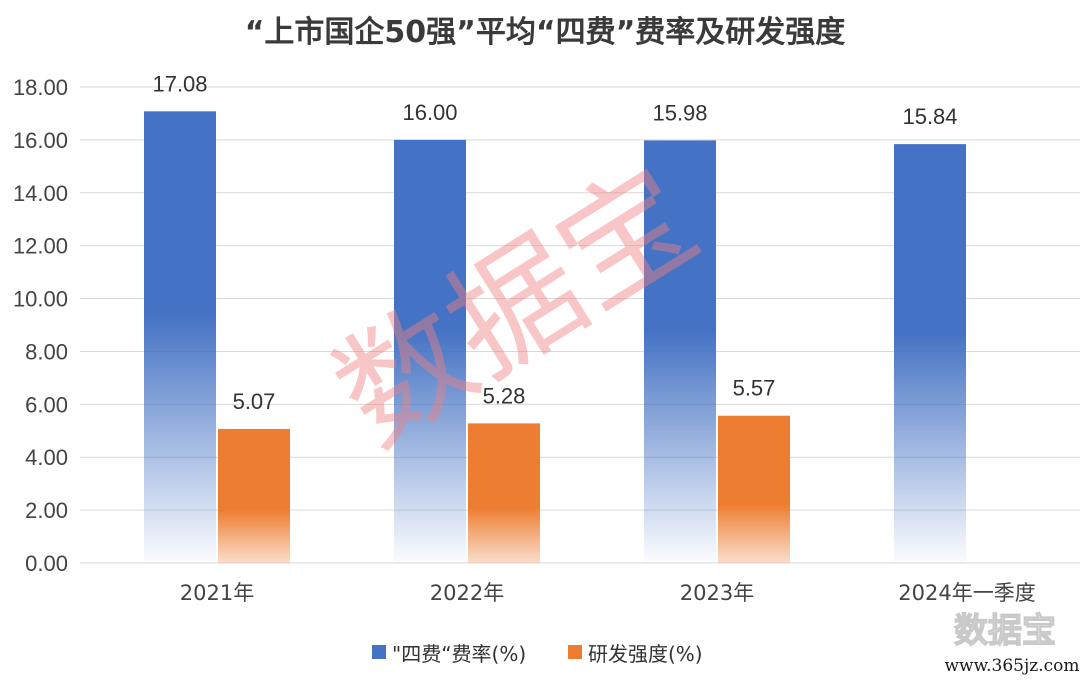  I want to click on y-tick-label: 2.00, so click(46, 510).